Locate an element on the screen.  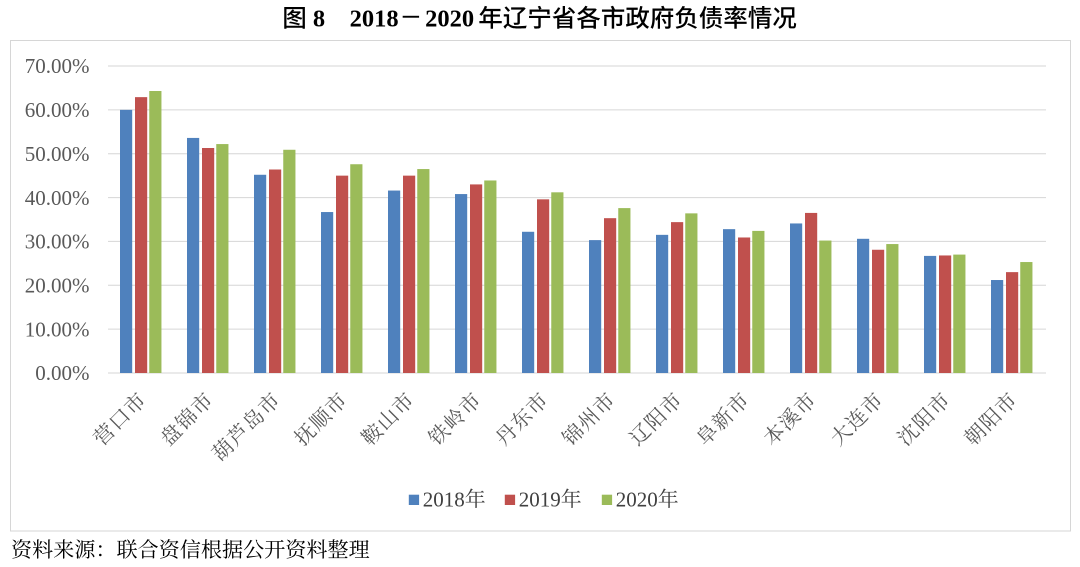
svg-text: 0.00% is located at coordinates (62, 373).